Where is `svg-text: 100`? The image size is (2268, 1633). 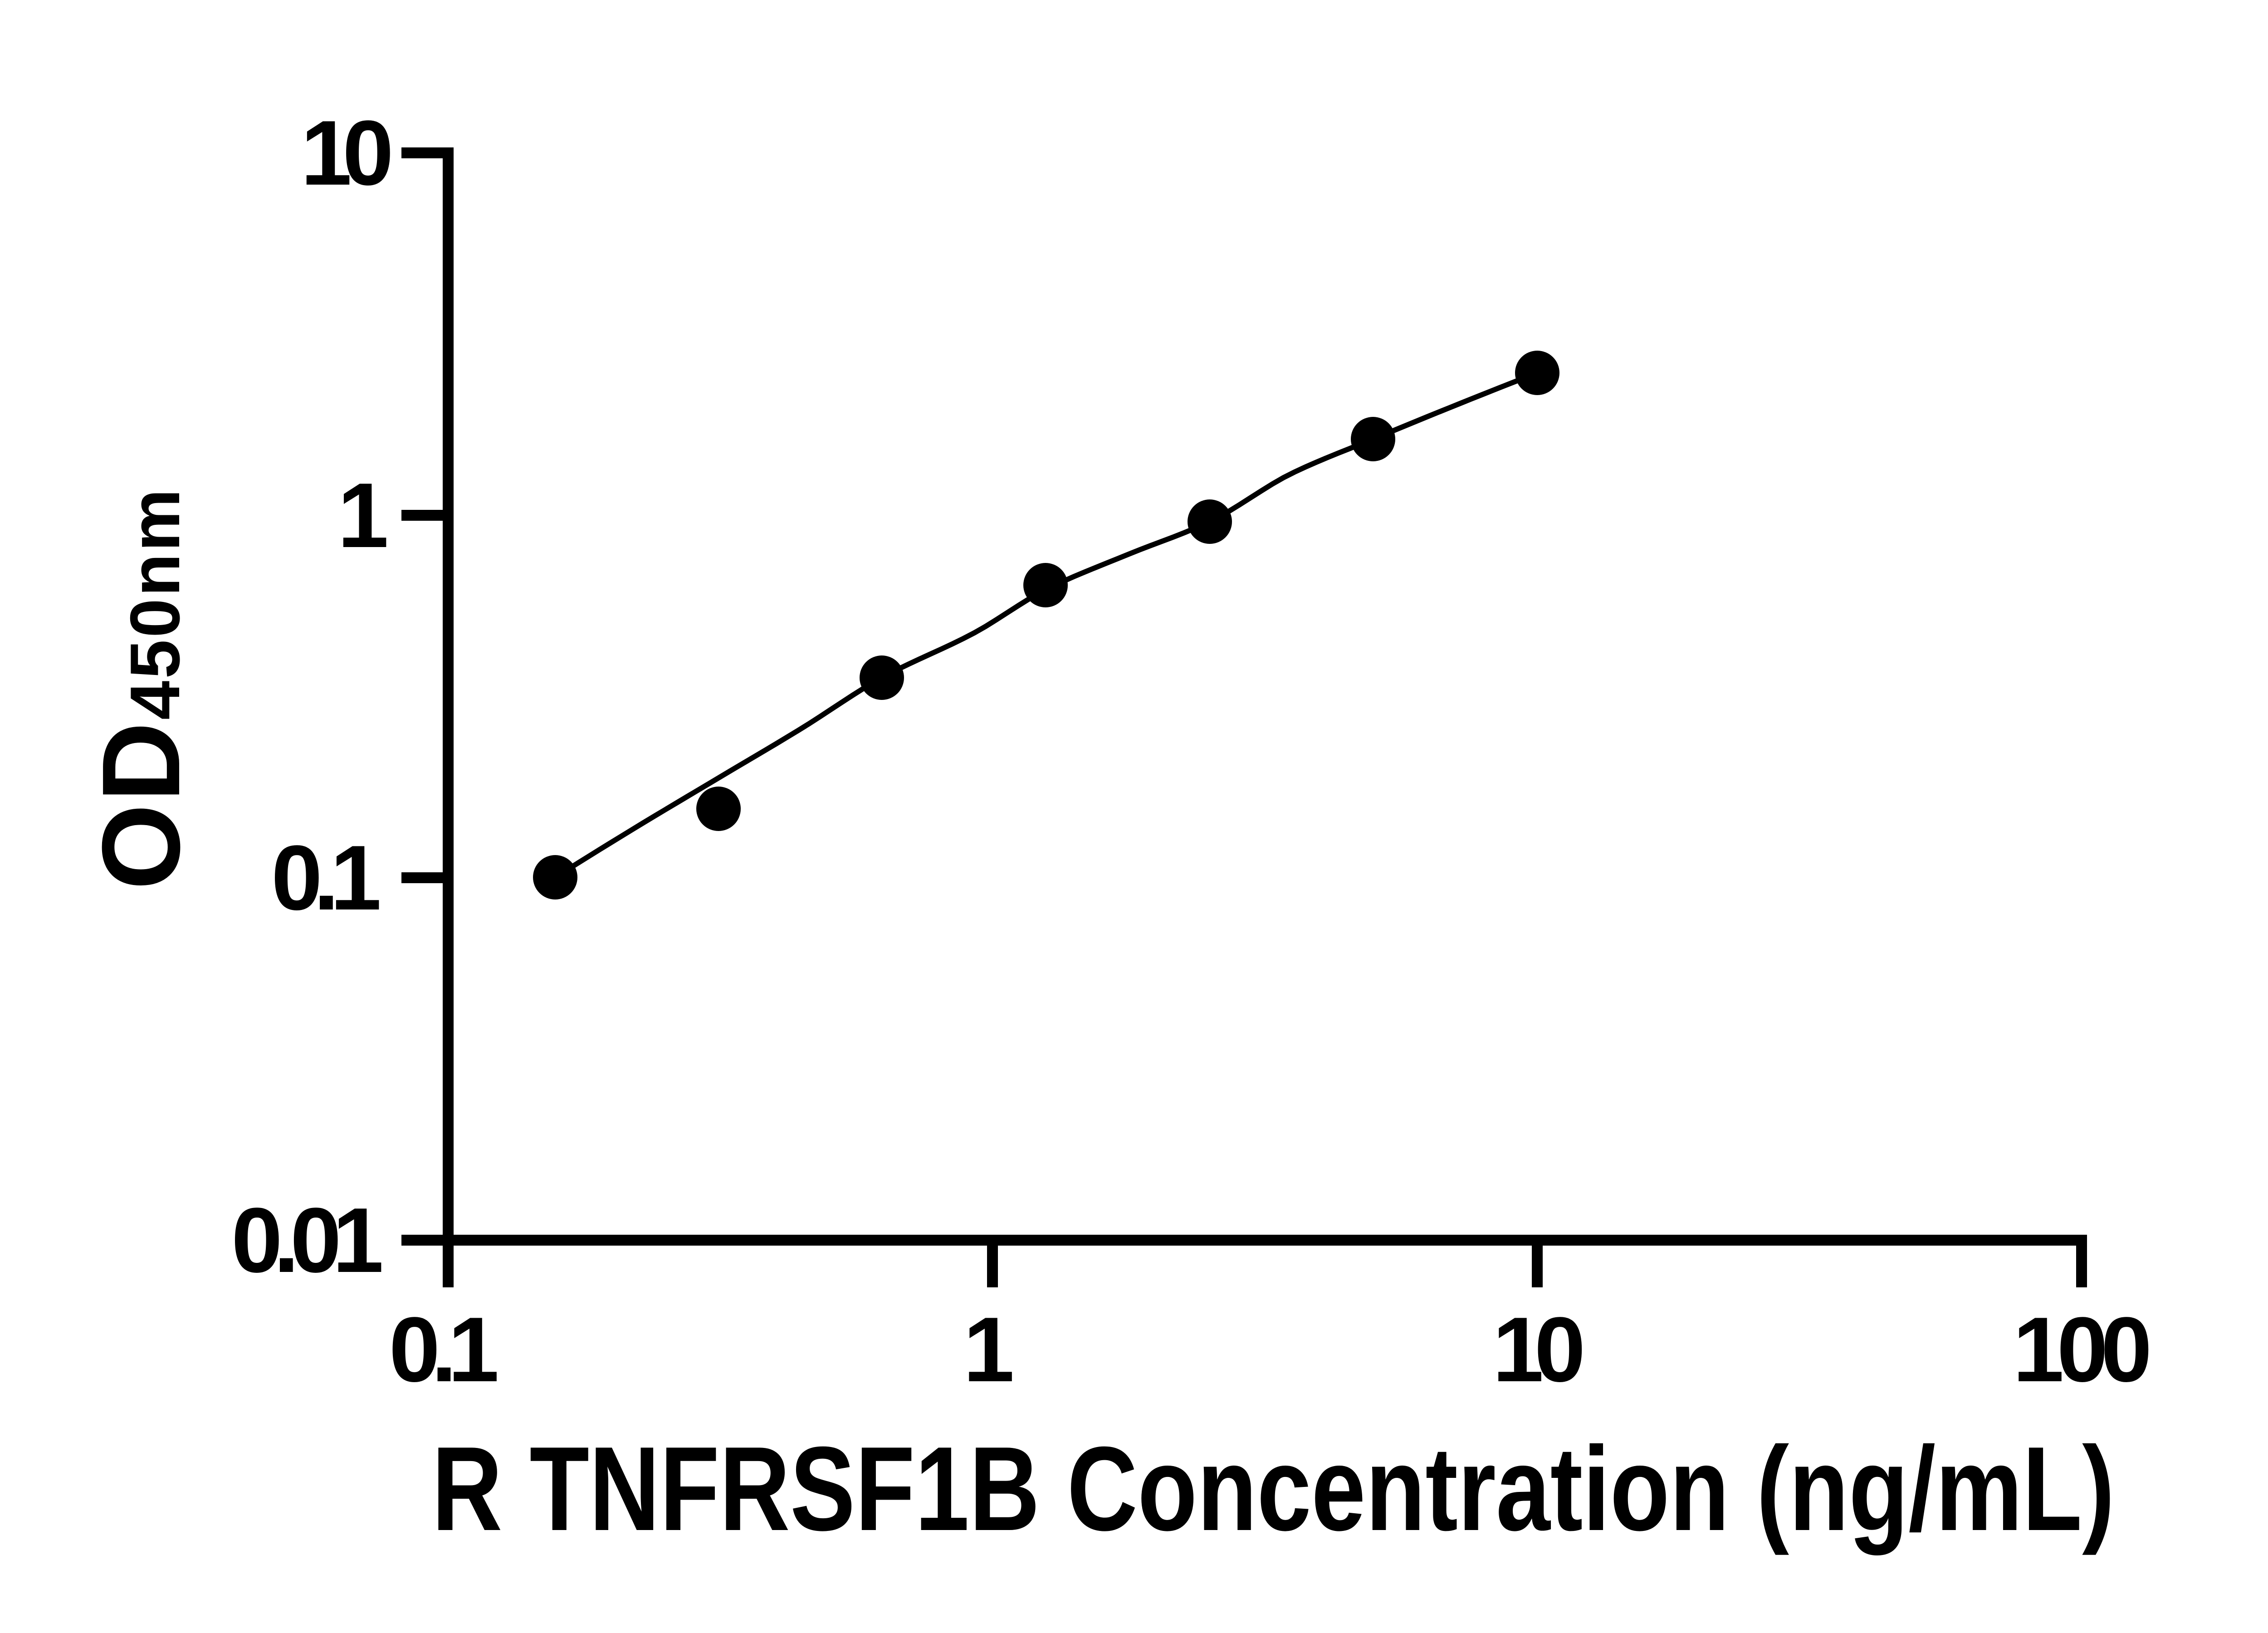 svg-text: 100 is located at coordinates (2083, 1349).